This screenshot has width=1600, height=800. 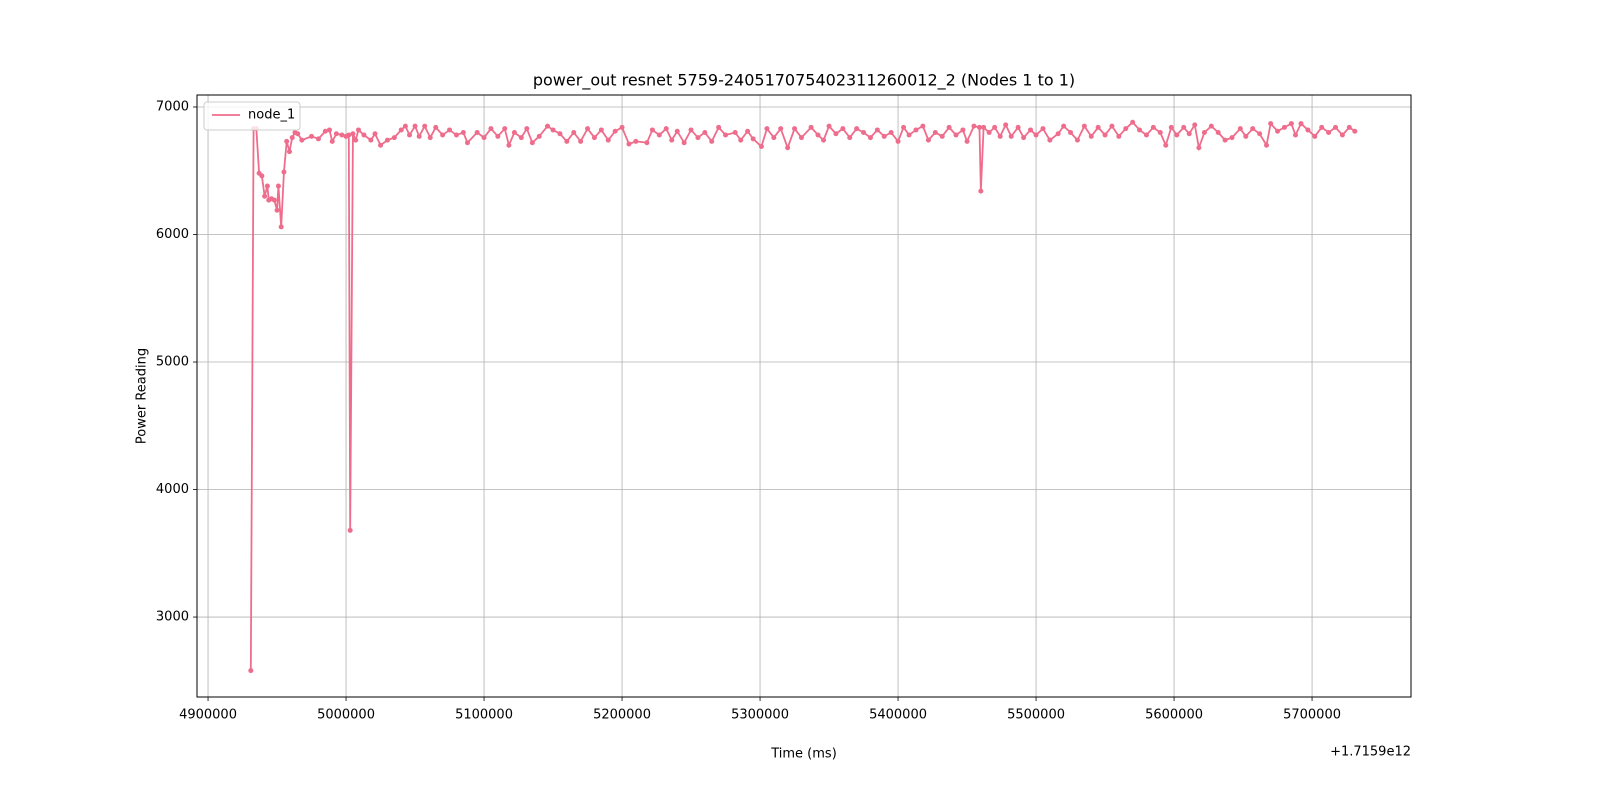 What do you see at coordinates (1174, 715) in the screenshot?
I see `x-tick-label: 5600000` at bounding box center [1174, 715].